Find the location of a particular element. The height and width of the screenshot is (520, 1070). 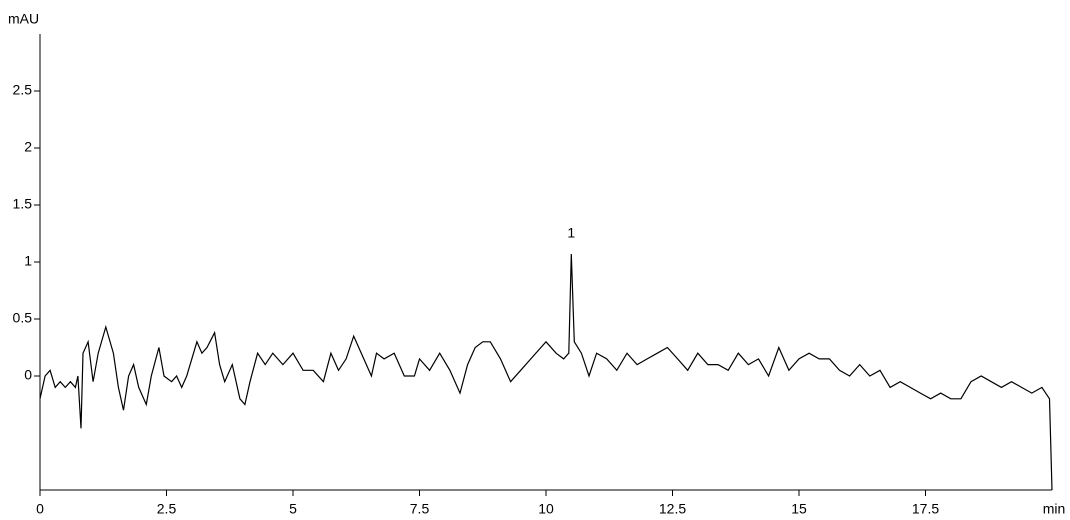

x-tick-label: 15 is located at coordinates (799, 509).